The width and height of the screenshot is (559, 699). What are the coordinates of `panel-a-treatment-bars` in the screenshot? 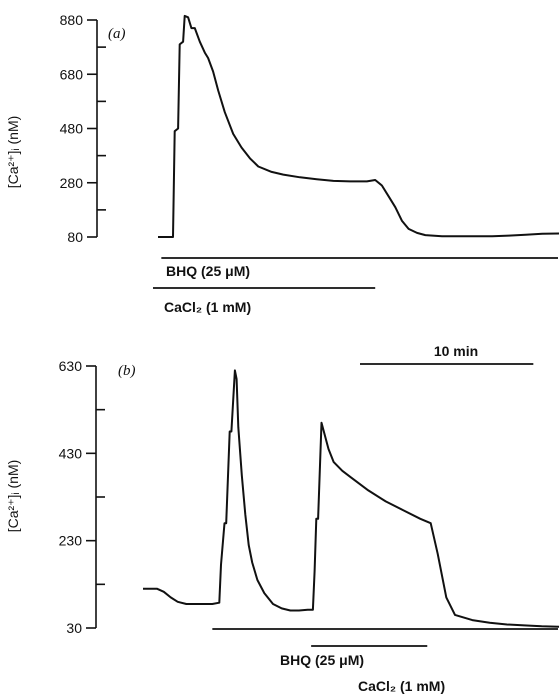 It's located at (355, 273).